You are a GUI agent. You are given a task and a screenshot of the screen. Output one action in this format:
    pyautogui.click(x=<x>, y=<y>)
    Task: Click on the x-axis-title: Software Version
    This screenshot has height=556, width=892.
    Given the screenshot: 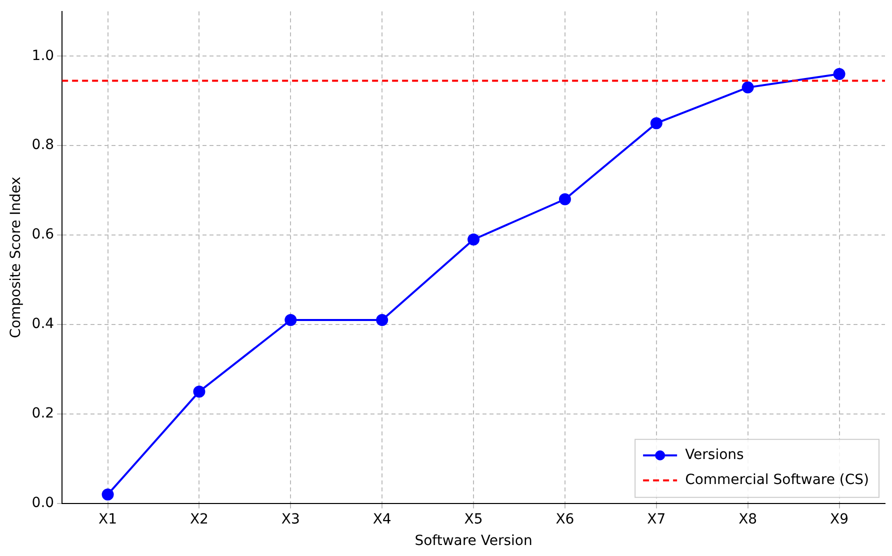 What is the action you would take?
    pyautogui.click(x=473, y=541)
    